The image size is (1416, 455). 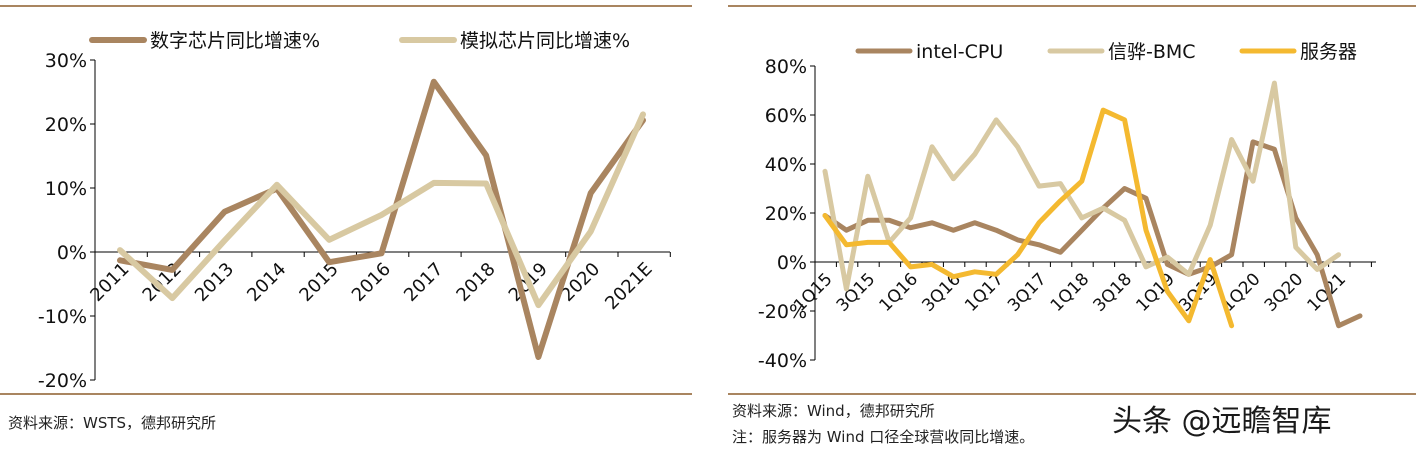 What do you see at coordinates (856, 292) in the screenshot?
I see `right-x-tick-label: 3Q15` at bounding box center [856, 292].